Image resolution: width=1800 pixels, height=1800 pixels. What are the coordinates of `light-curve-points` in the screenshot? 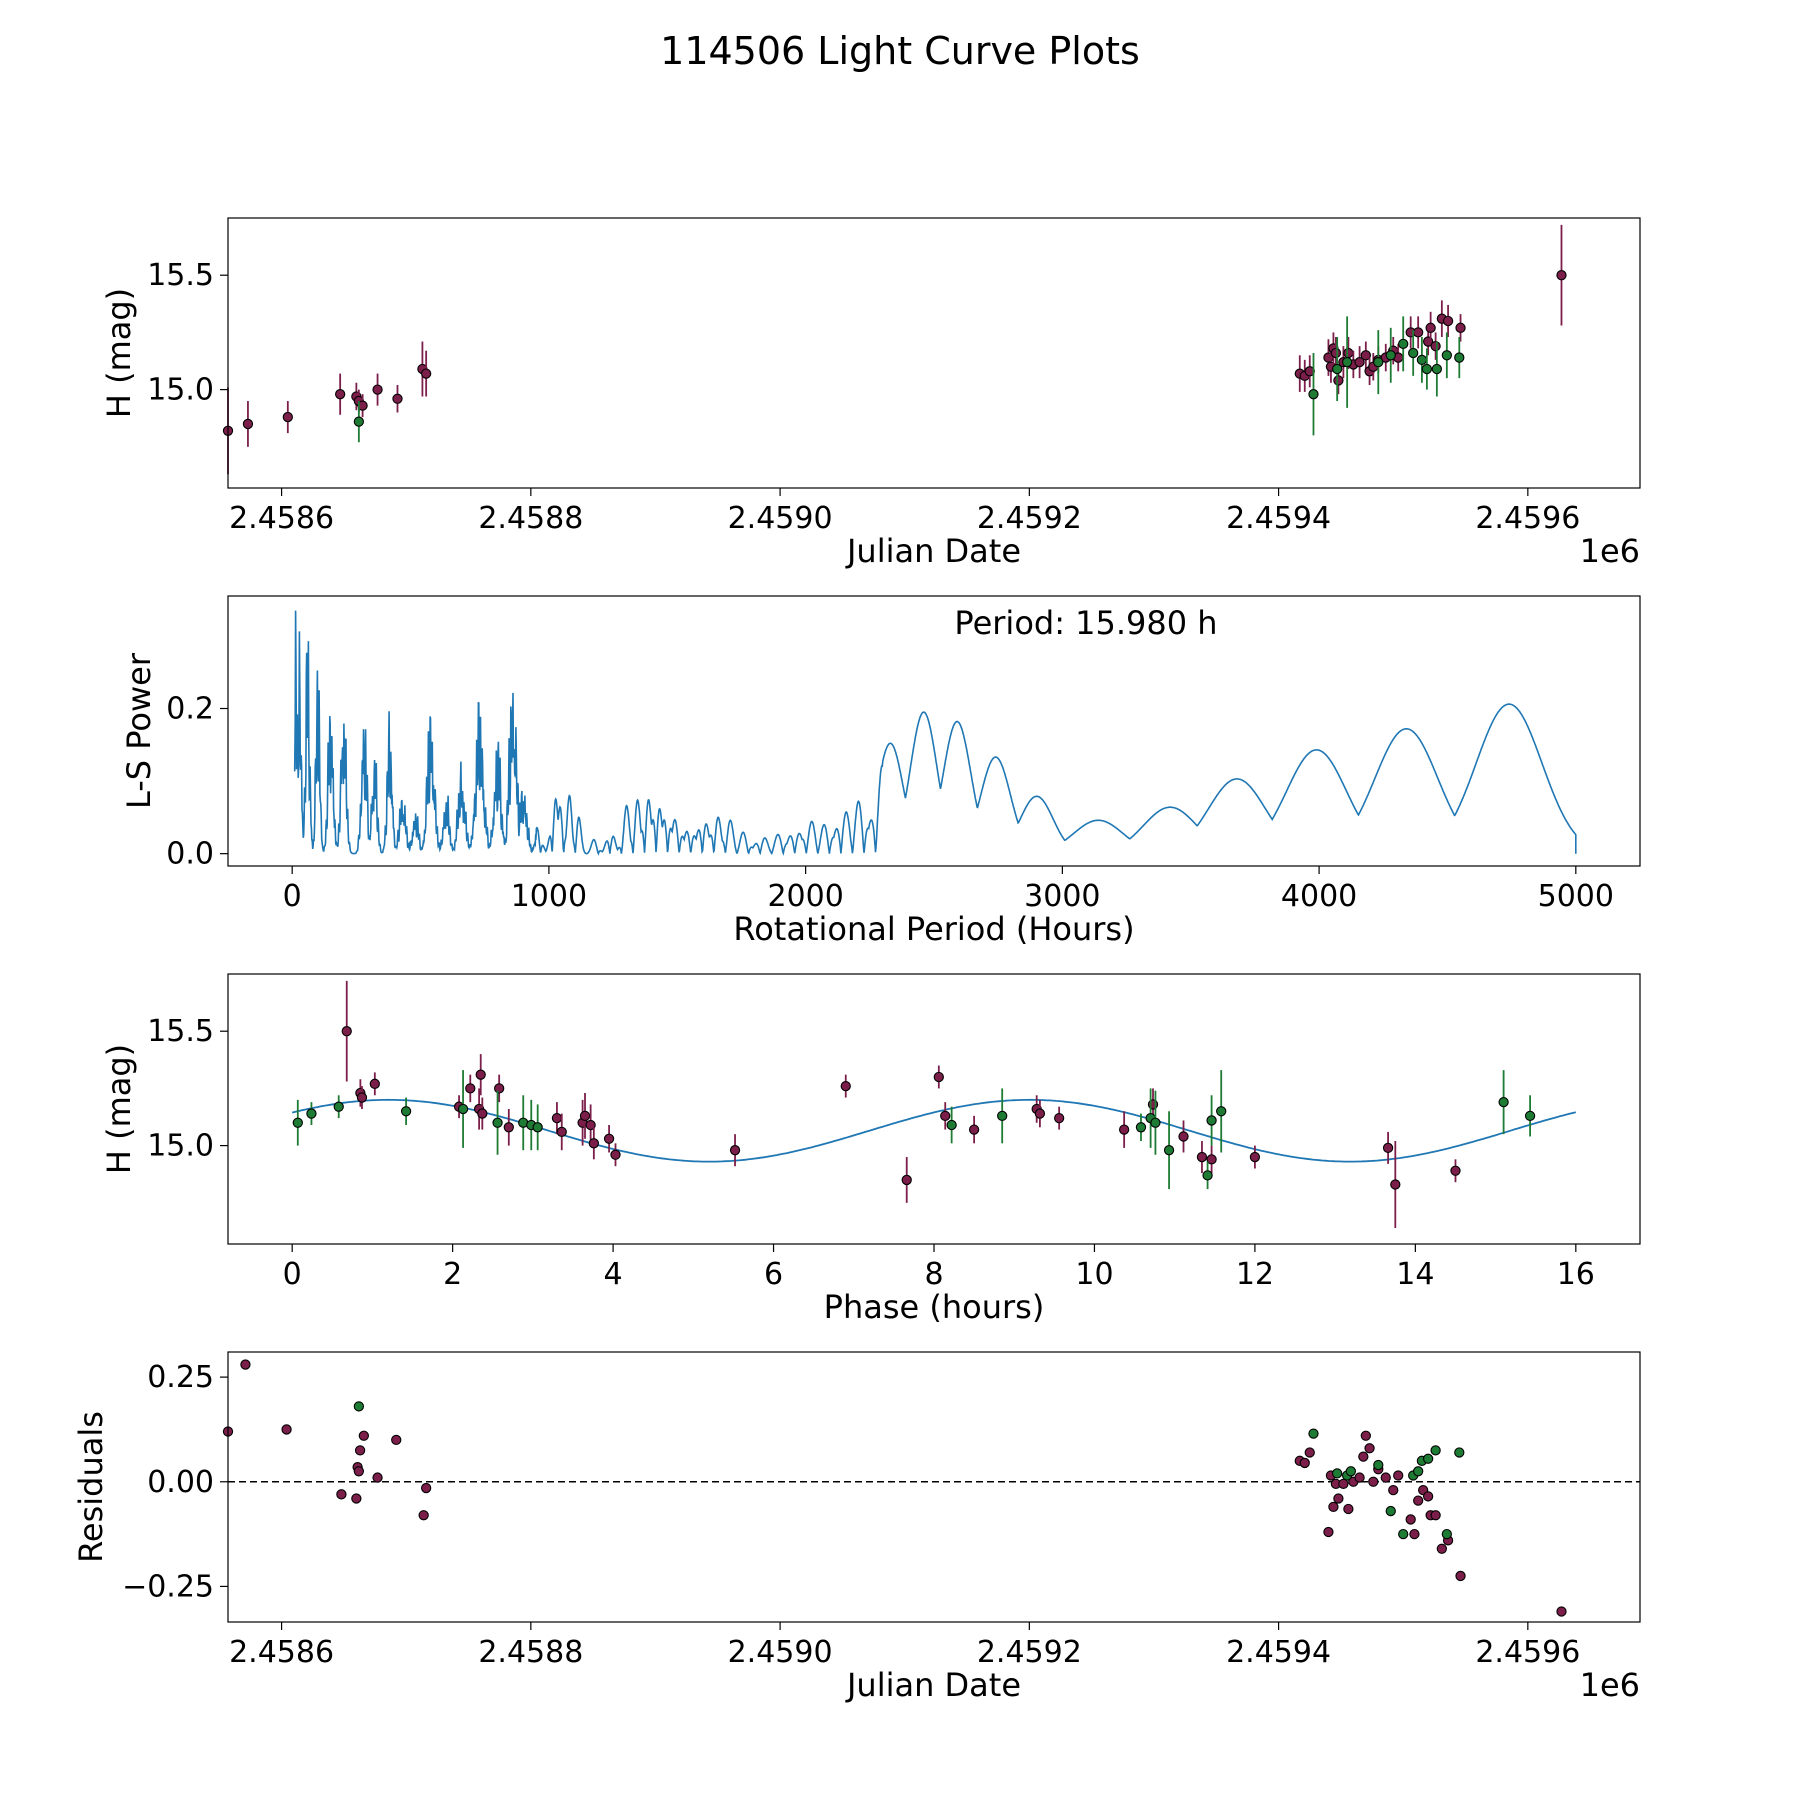 It's located at (894, 349).